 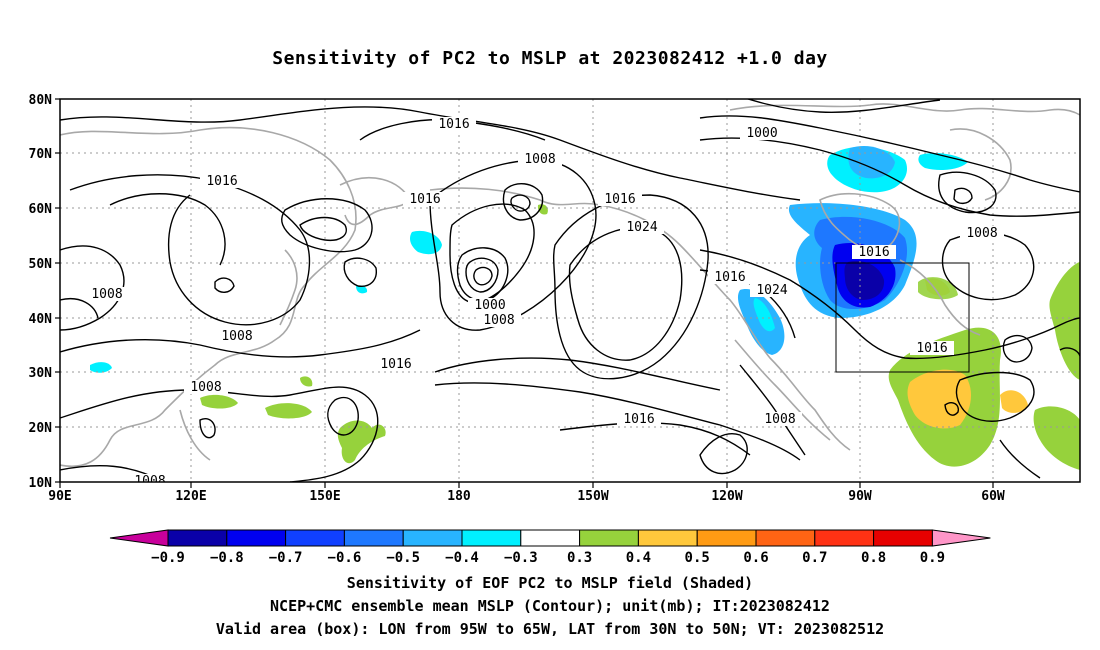 What do you see at coordinates (579, 558) in the screenshot?
I see `colorbar-tick-label: 0.3` at bounding box center [579, 558].